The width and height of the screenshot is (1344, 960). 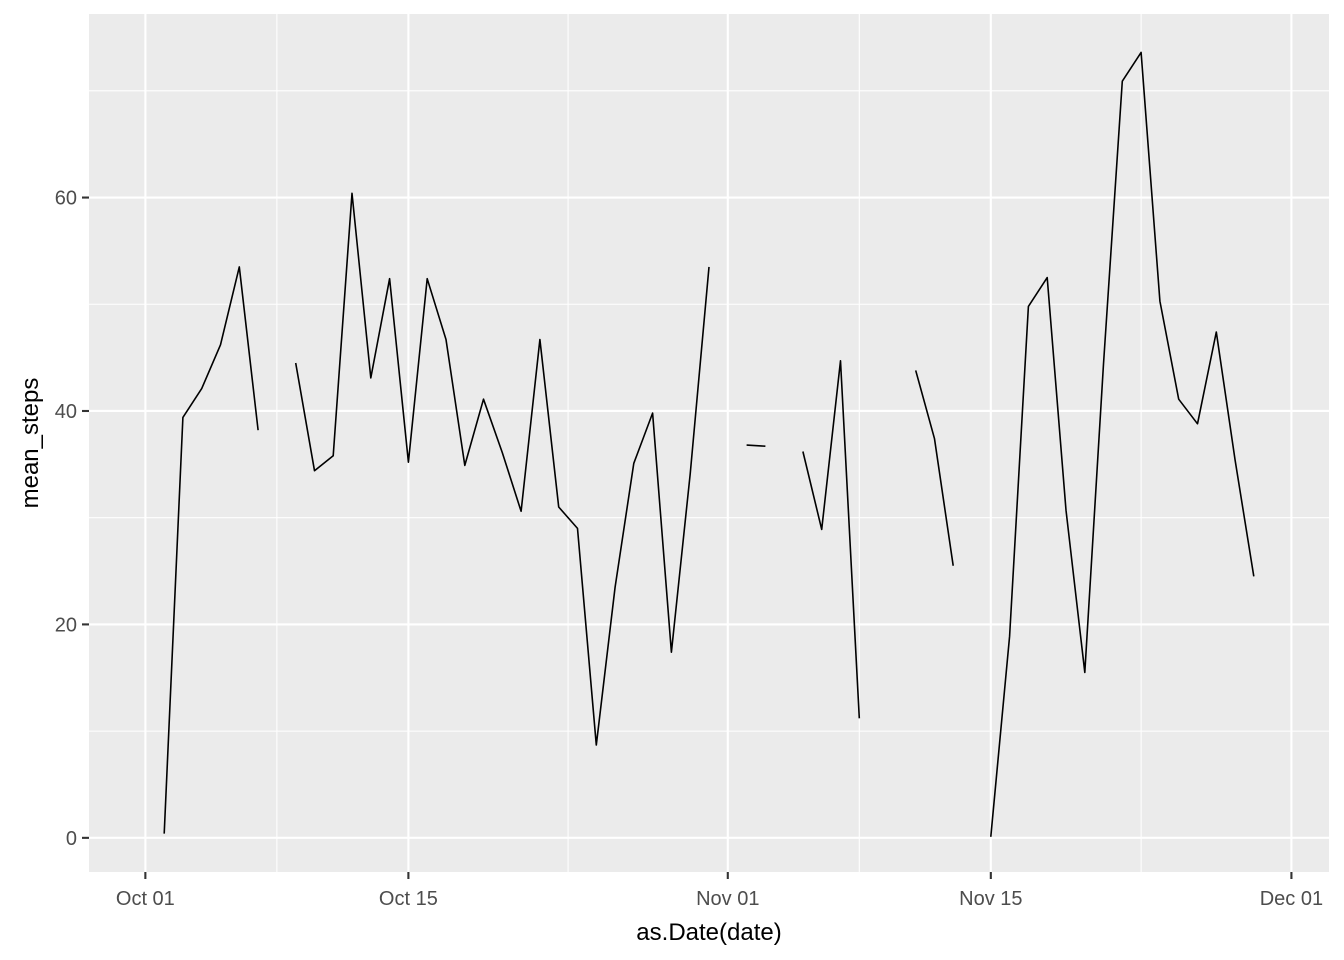 I want to click on x-tick-label: Nov 15, so click(x=990, y=899).